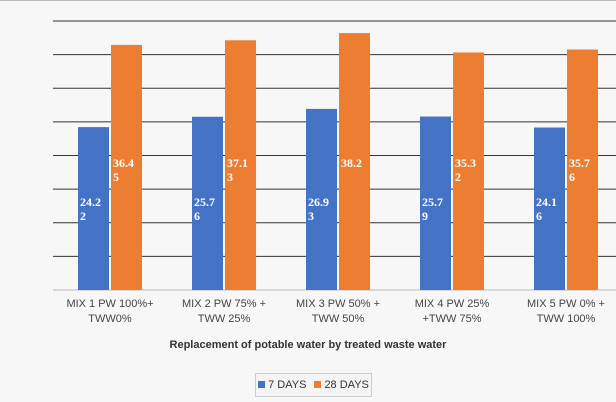 The height and width of the screenshot is (402, 616). Describe the element at coordinates (338, 311) in the screenshot. I see `x-tick-label: MIX 3 PW 50% + TWW 50%` at that location.